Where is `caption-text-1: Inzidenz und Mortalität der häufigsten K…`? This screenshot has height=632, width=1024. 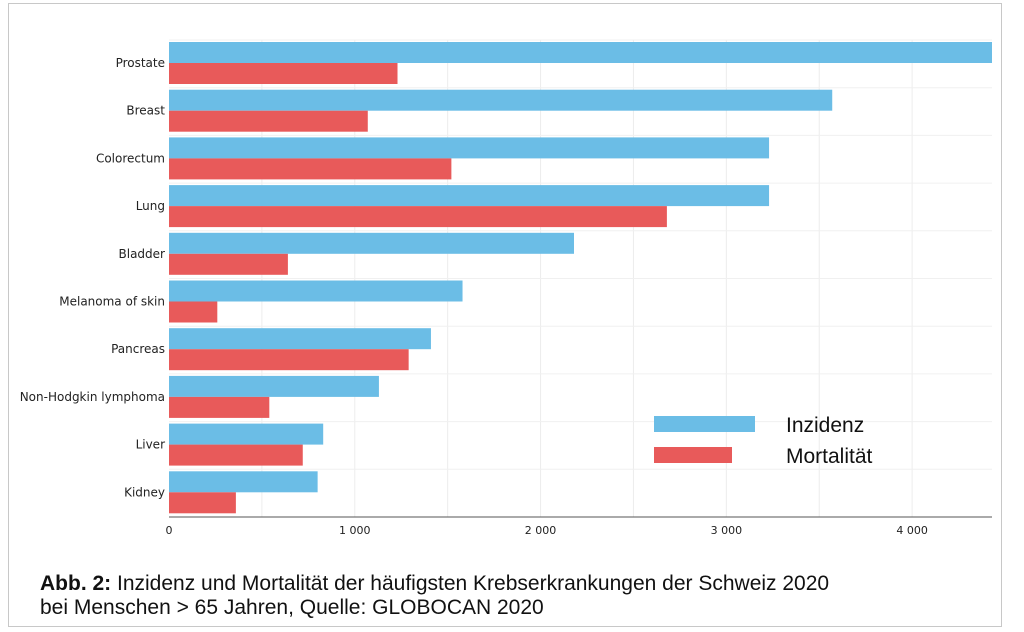 caption-text-1: Inzidenz und Mortalität der häufigsten K… is located at coordinates (470, 583).